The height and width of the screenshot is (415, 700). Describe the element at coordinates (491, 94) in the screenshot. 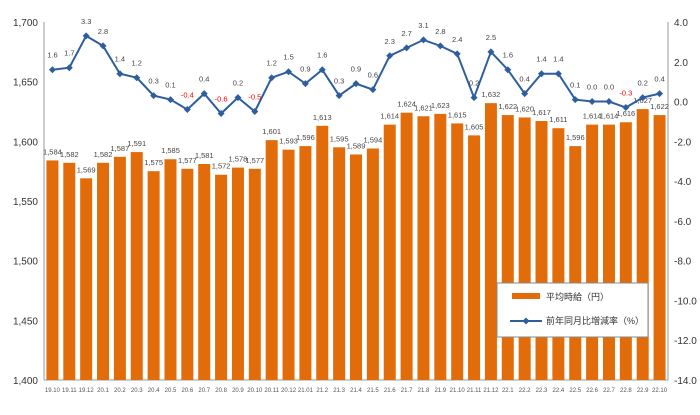

I see `bar-data-label: 1,632` at that location.